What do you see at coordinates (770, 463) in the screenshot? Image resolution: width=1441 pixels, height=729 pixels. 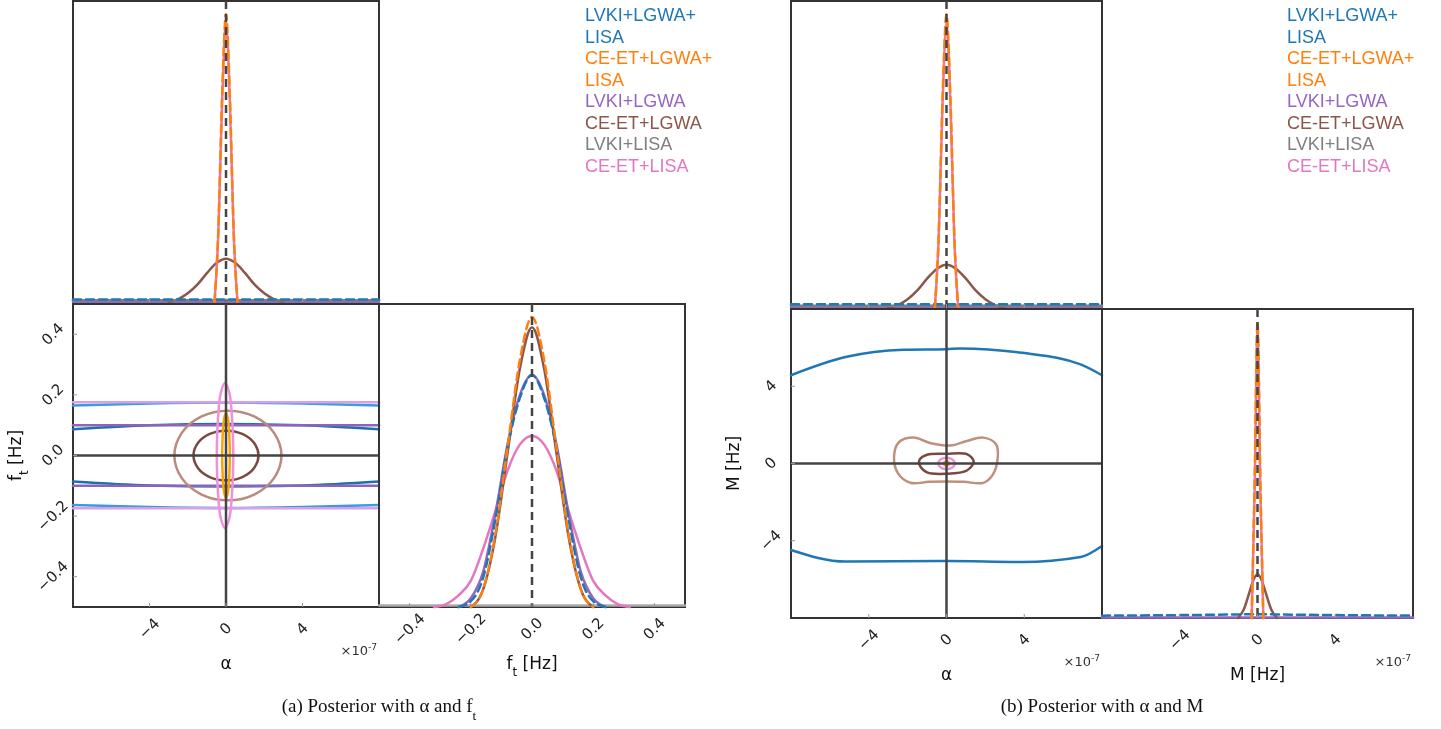 I see `y-tick-label: 0` at bounding box center [770, 463].